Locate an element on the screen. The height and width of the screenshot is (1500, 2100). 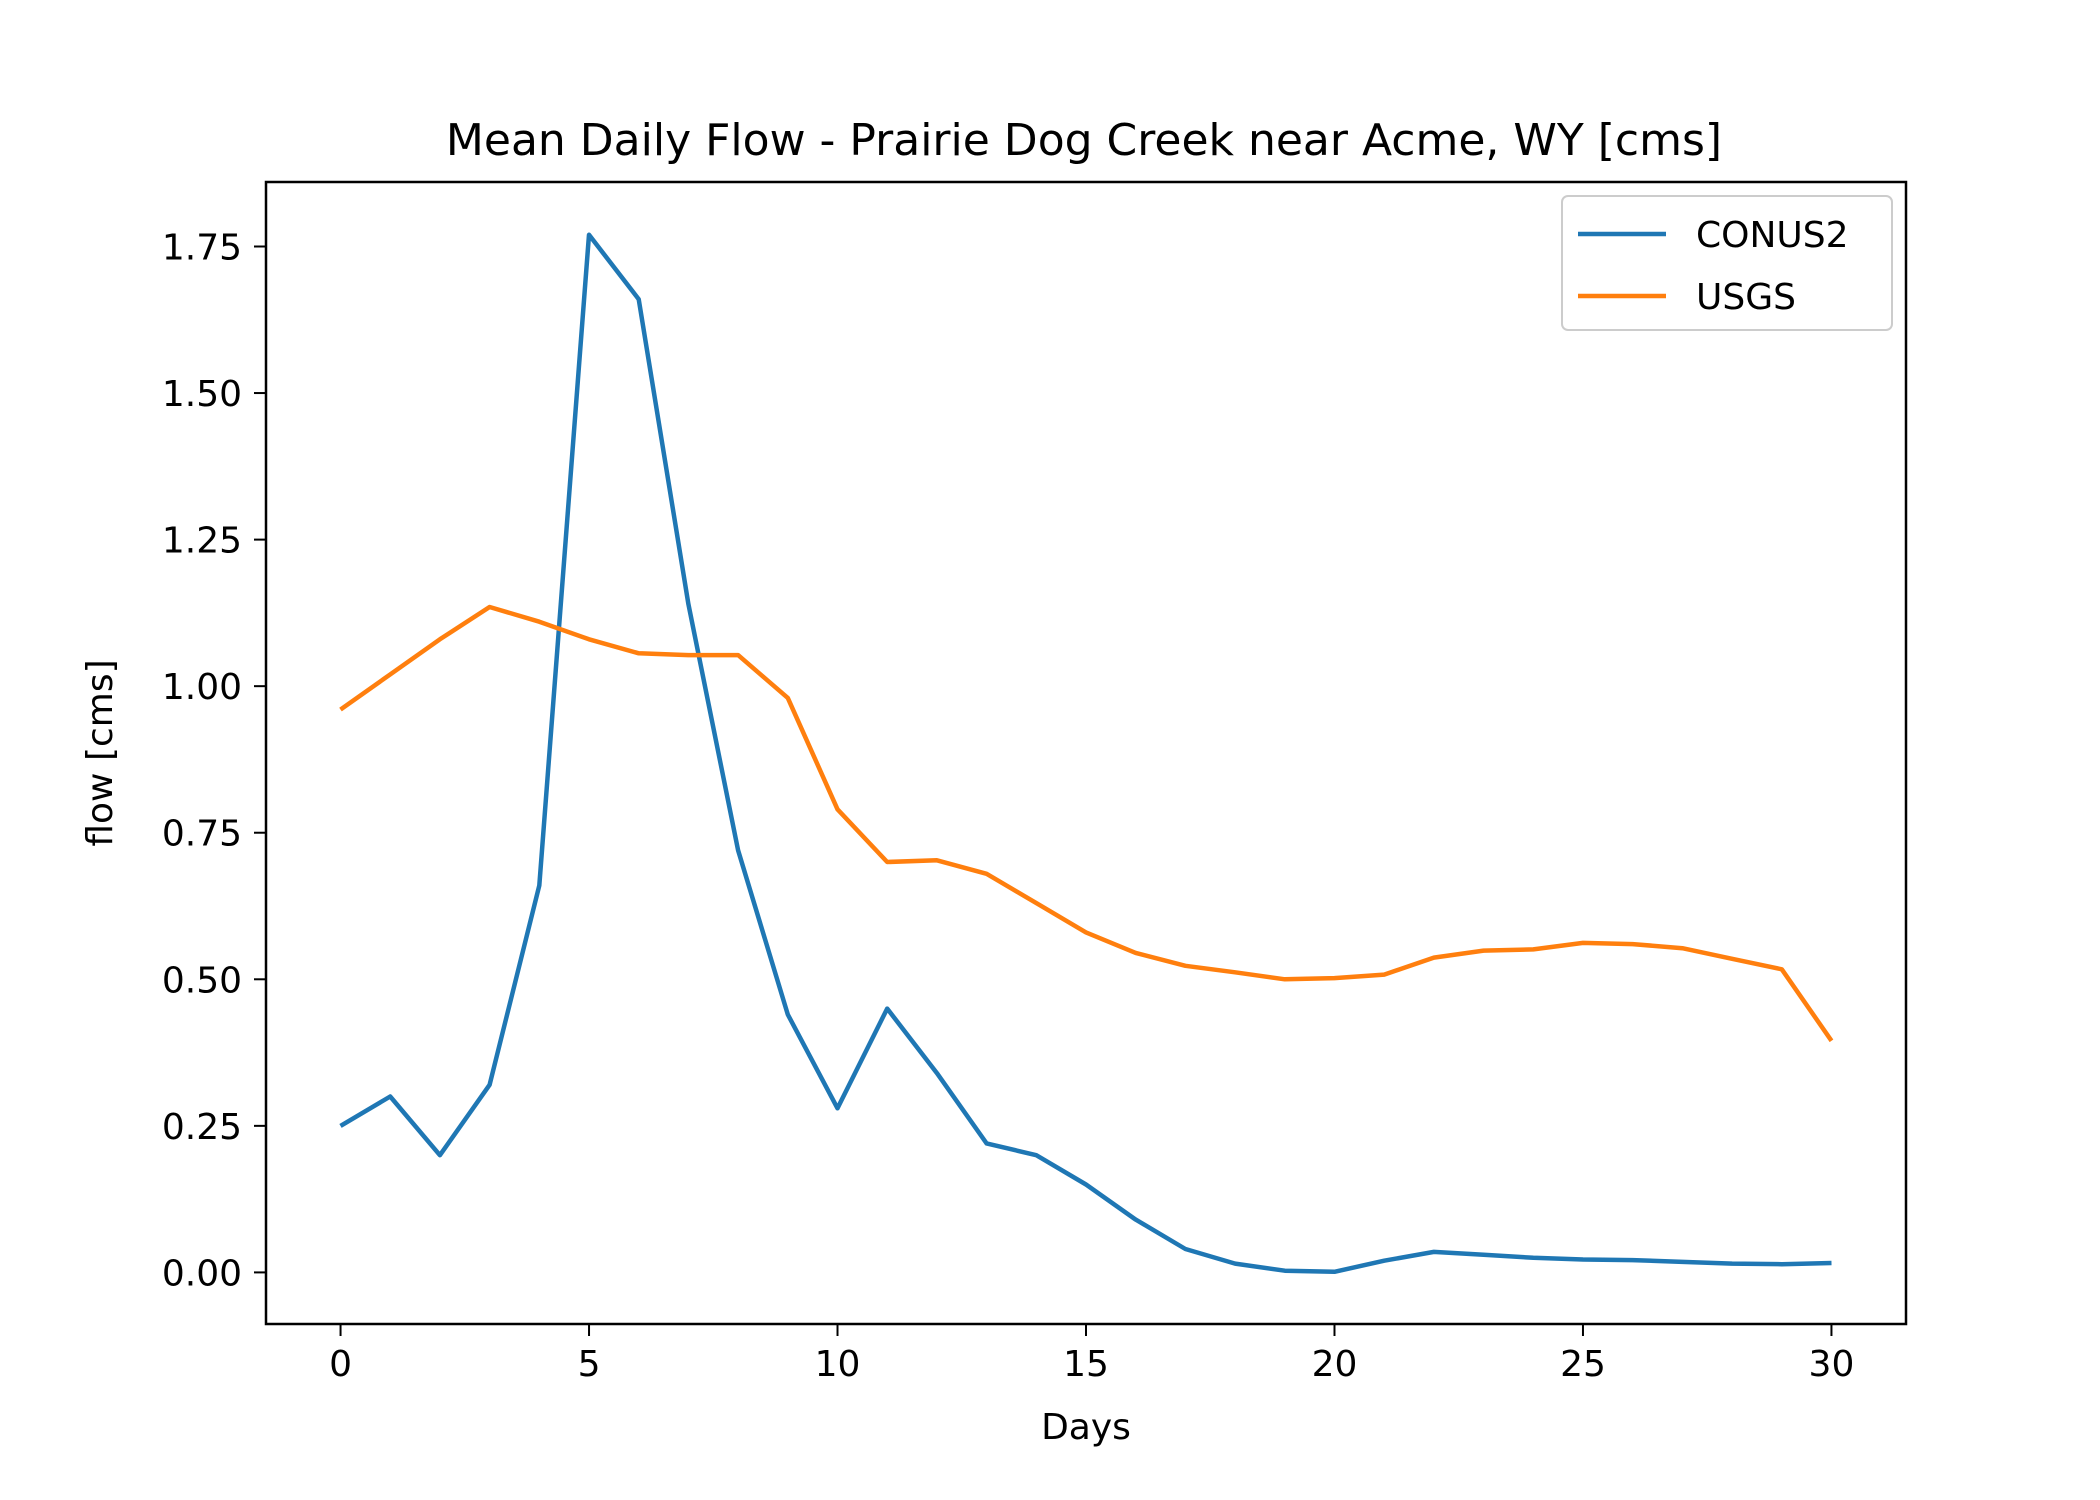
y-tick-label: 1.00 is located at coordinates (202, 687).